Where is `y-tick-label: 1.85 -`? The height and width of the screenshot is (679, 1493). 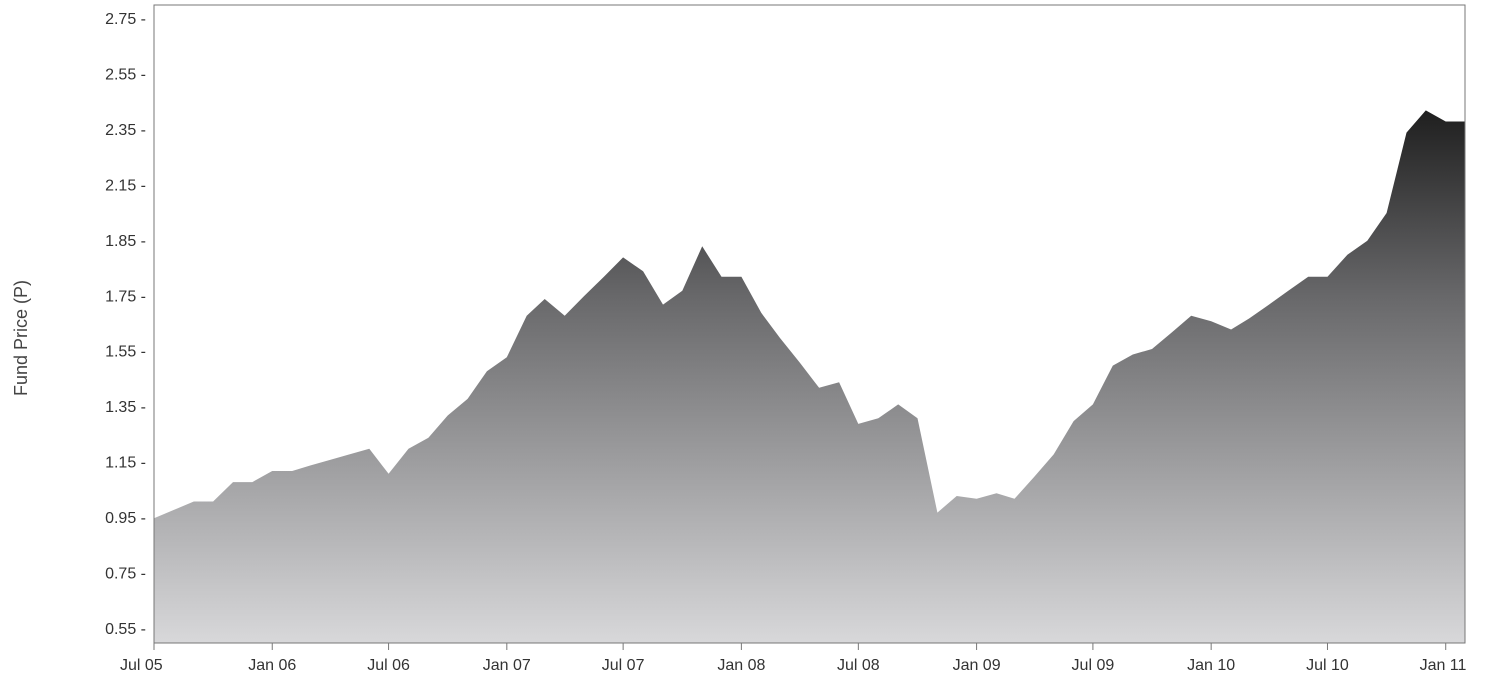
y-tick-label: 1.85 - is located at coordinates (125, 241).